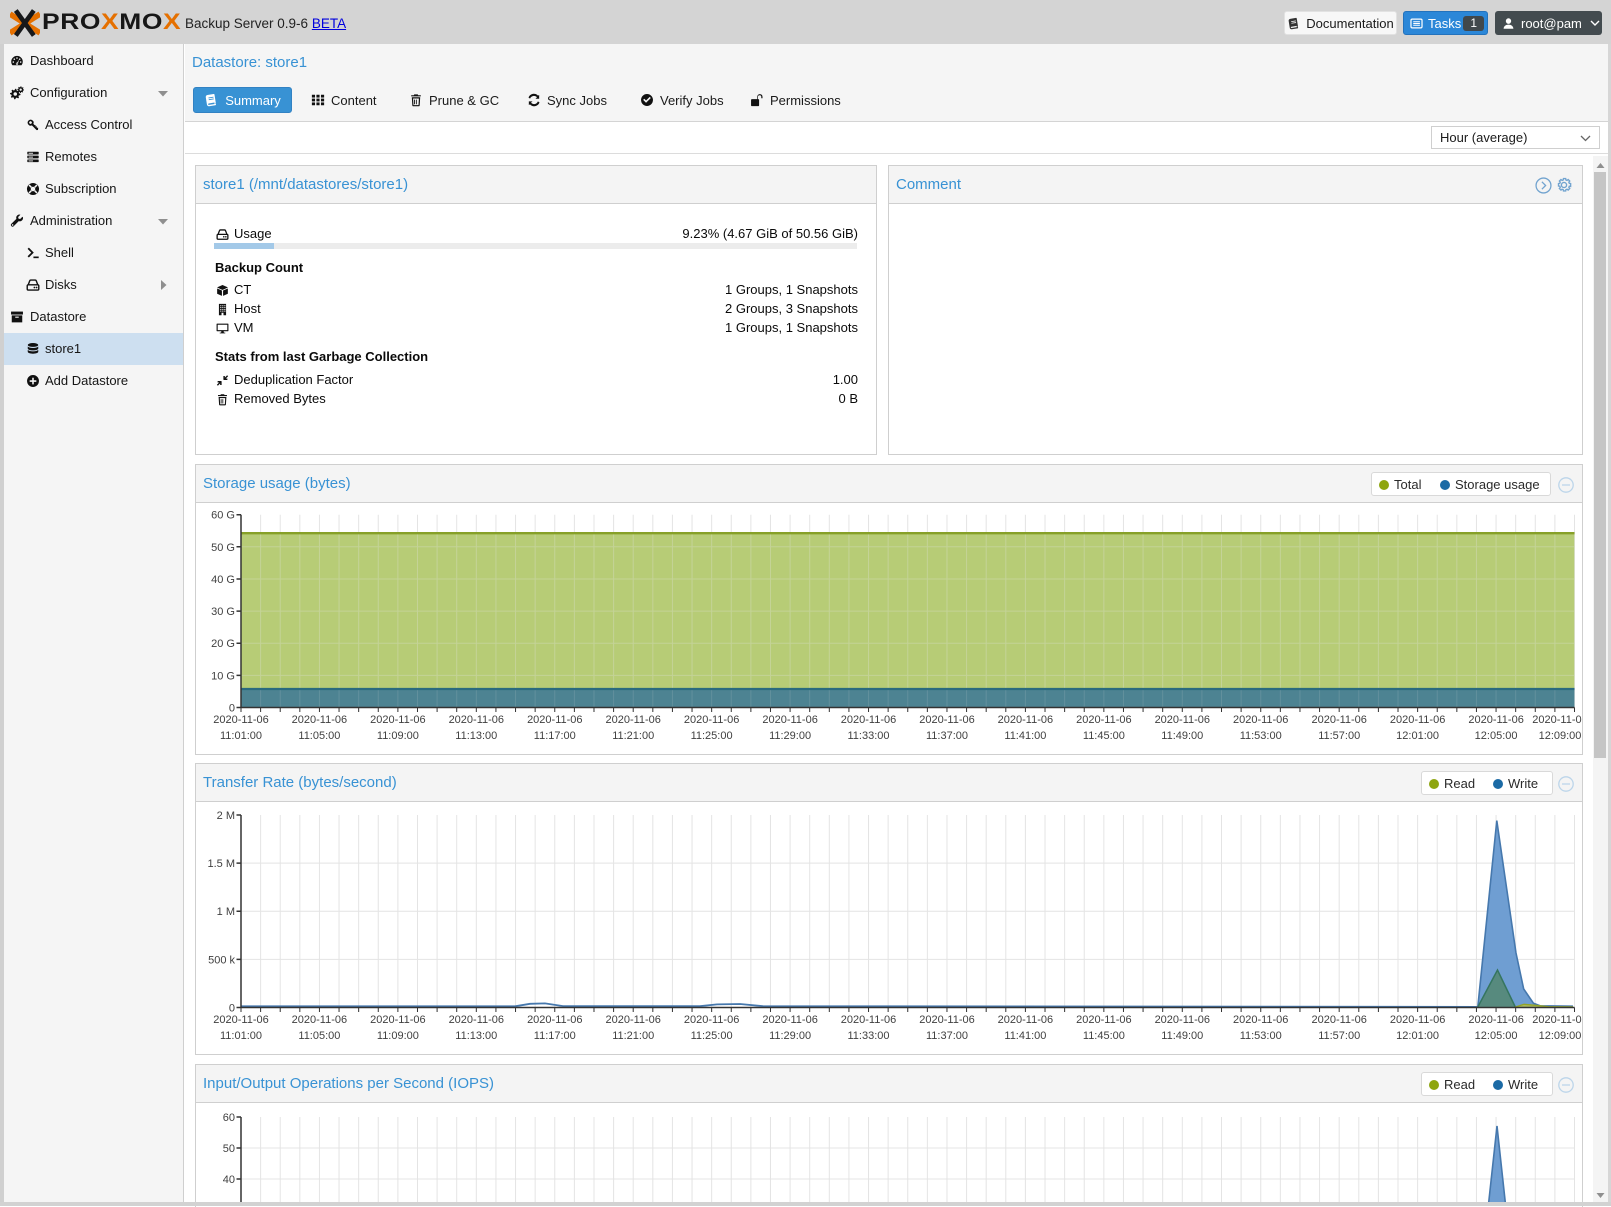 The height and width of the screenshot is (1207, 1611). Describe the element at coordinates (223, 644) in the screenshot. I see `svg-text: 20 G` at that location.